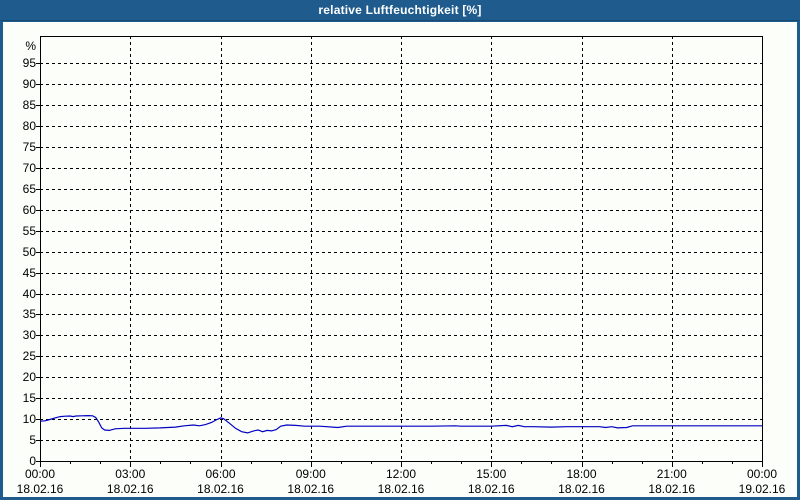 This screenshot has height=500, width=800. Describe the element at coordinates (30, 419) in the screenshot. I see `svg-text: 10` at that location.